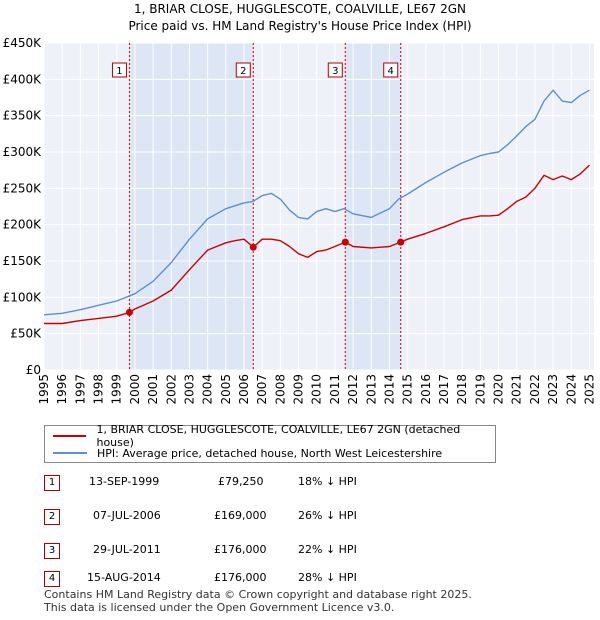  Describe the element at coordinates (52, 551) in the screenshot. I see `sale-number-badge: 3` at that location.